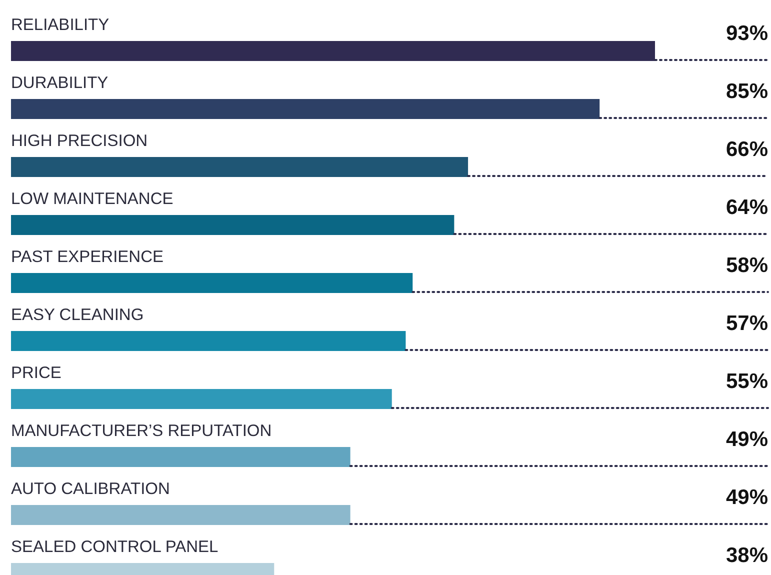  I want to click on data-label: 58%, so click(747, 265).